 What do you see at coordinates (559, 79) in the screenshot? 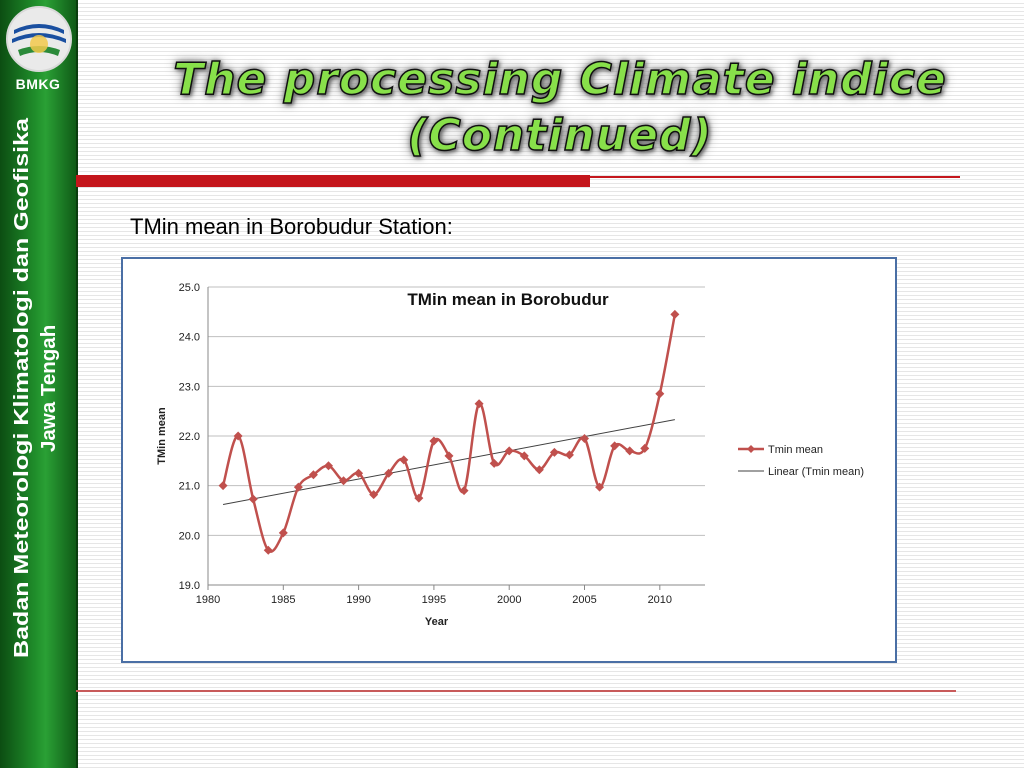
I see `slide-title-line1: The processing Climate indice` at bounding box center [559, 79].